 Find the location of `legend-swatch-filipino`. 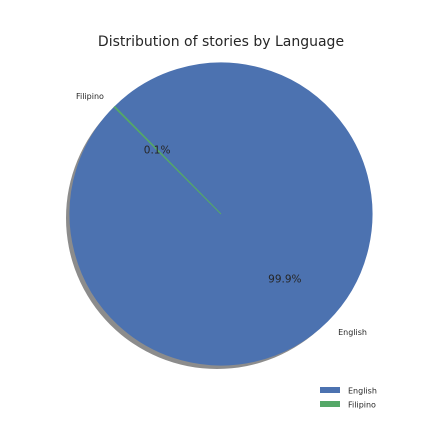

legend-swatch-filipino is located at coordinates (330, 404).